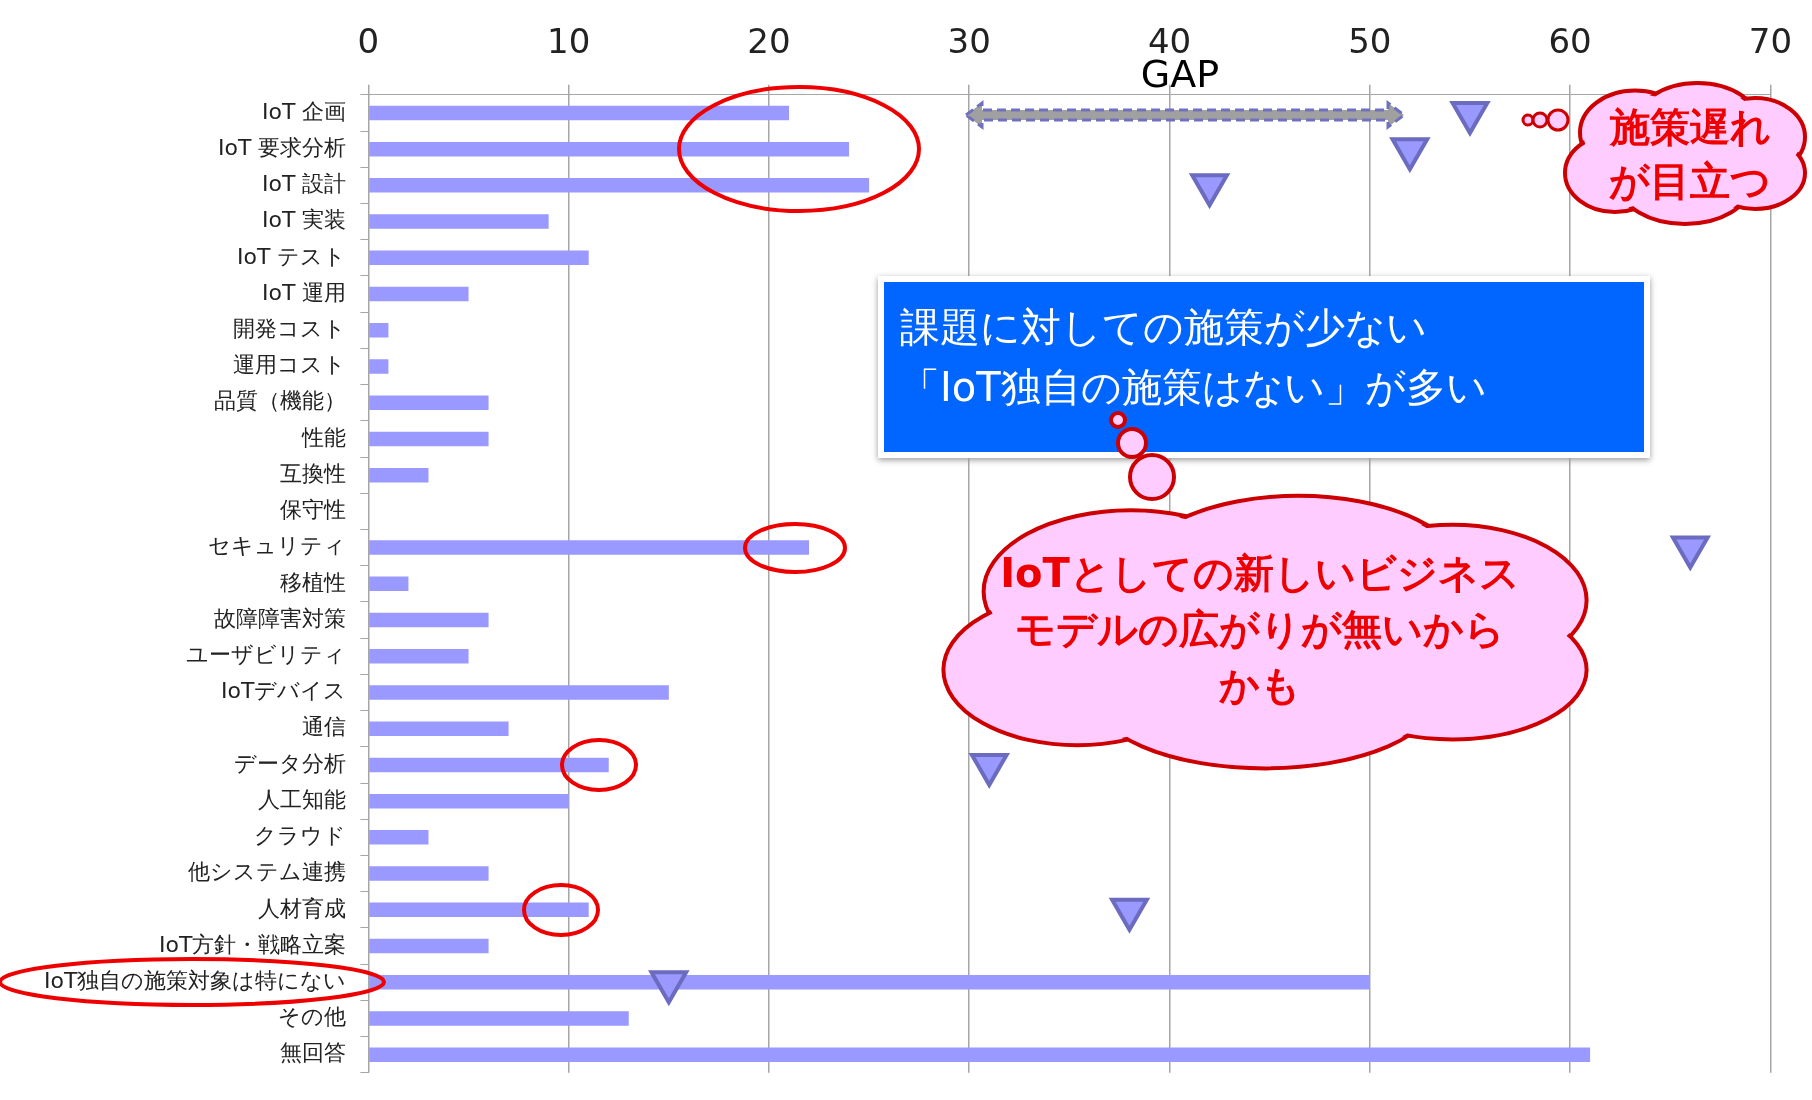  I want to click on y-tick-label: IoT 企画, so click(304, 111).